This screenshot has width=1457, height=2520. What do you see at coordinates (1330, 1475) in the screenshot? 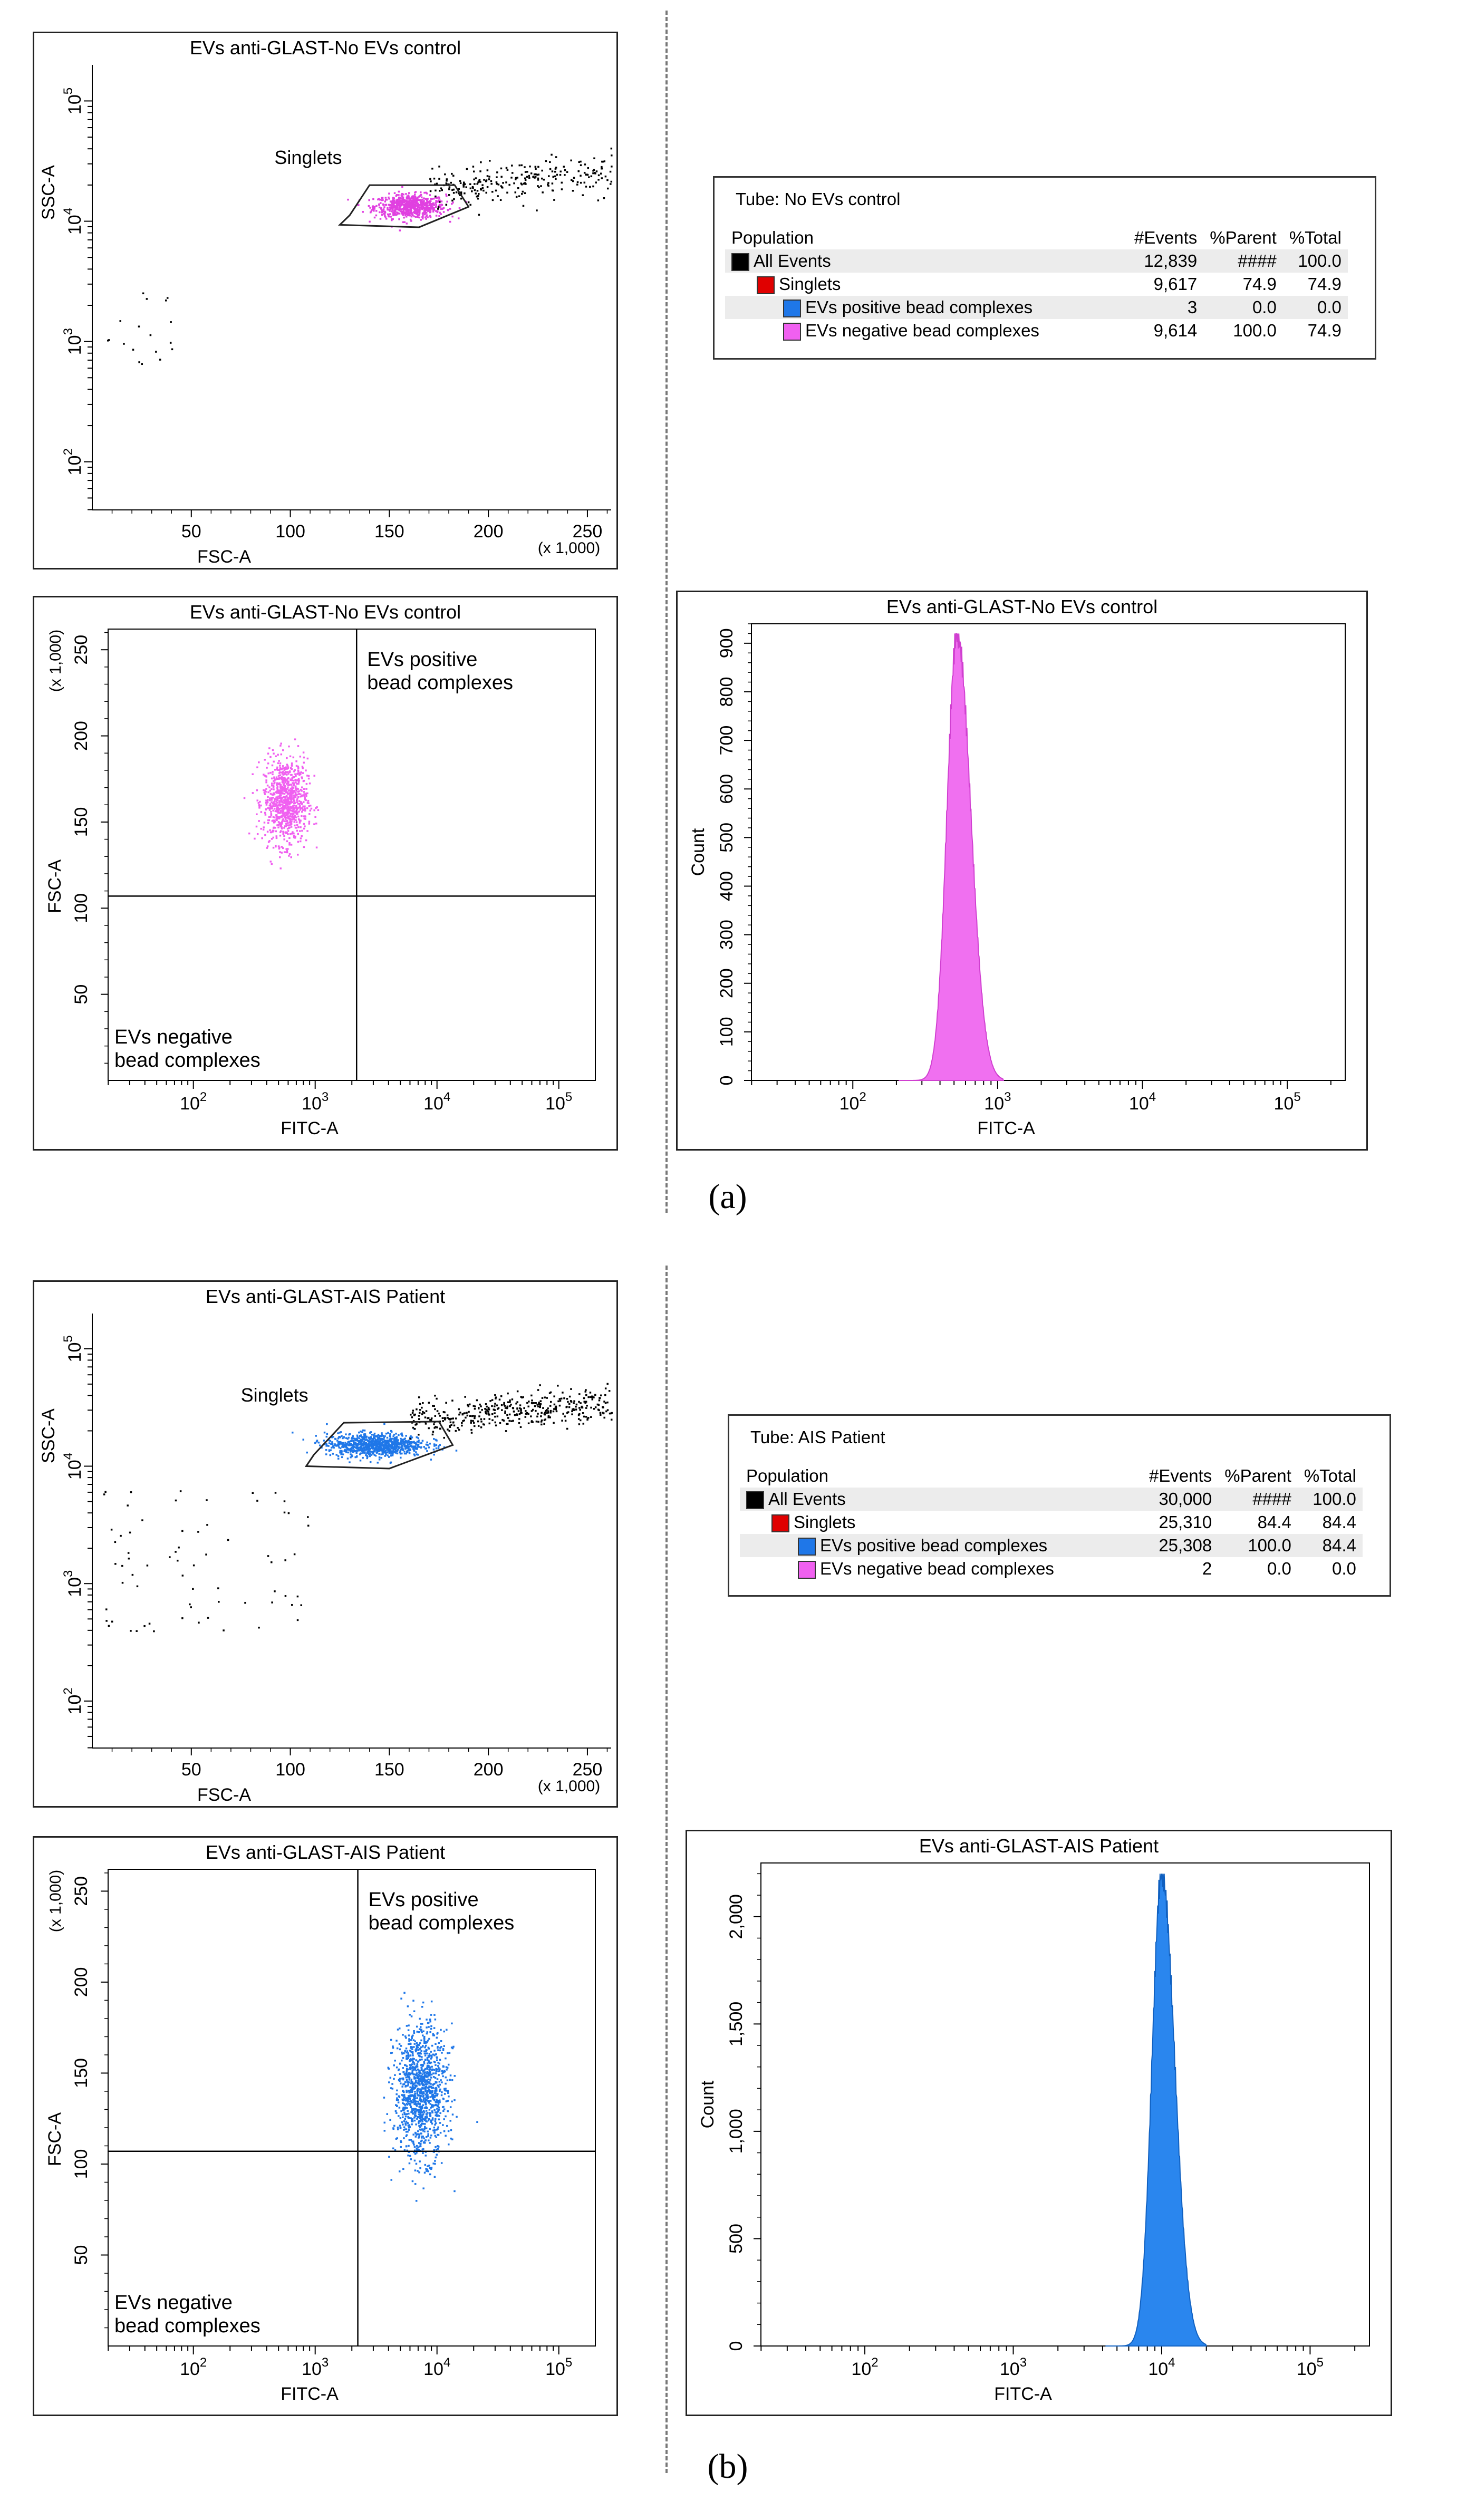
I see `header-total: %Total` at bounding box center [1330, 1475].